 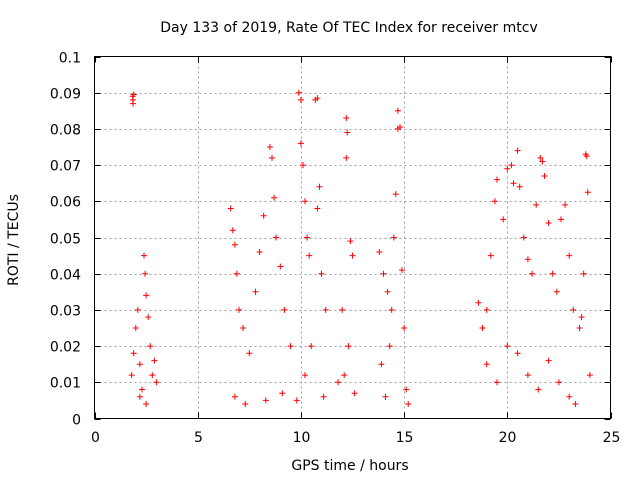 I want to click on x-tick-label: 20, so click(x=508, y=438).